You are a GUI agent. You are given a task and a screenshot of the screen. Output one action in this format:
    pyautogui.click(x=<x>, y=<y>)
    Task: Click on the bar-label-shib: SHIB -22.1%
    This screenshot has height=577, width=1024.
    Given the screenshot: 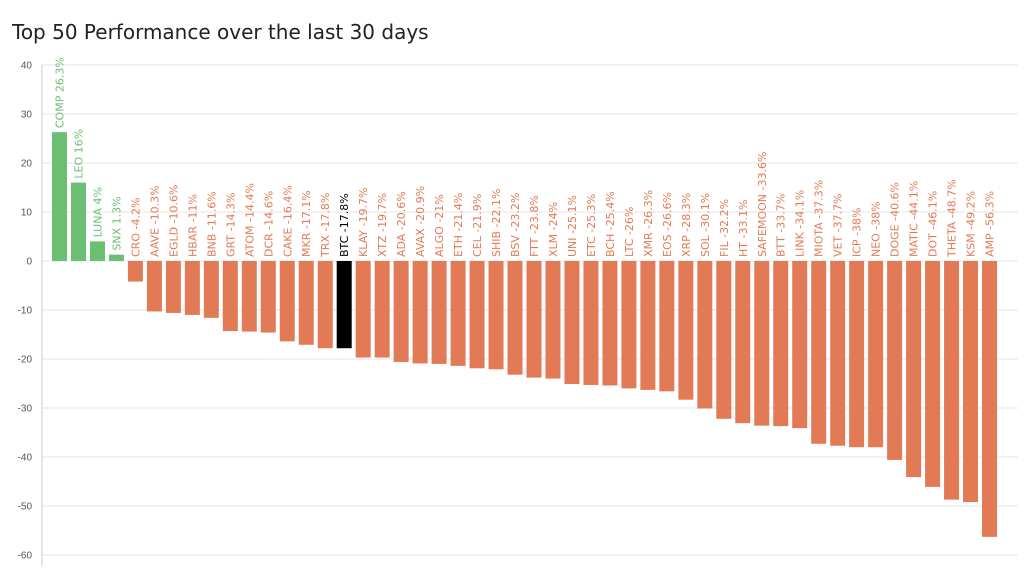 What is the action you would take?
    pyautogui.click(x=496, y=223)
    